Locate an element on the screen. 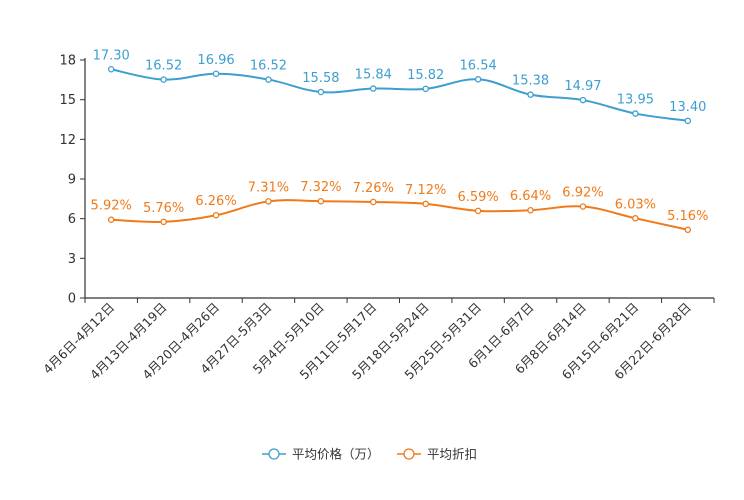 The width and height of the screenshot is (744, 500). legend-item-avg-price: 平均价格（万） is located at coordinates (321, 454).